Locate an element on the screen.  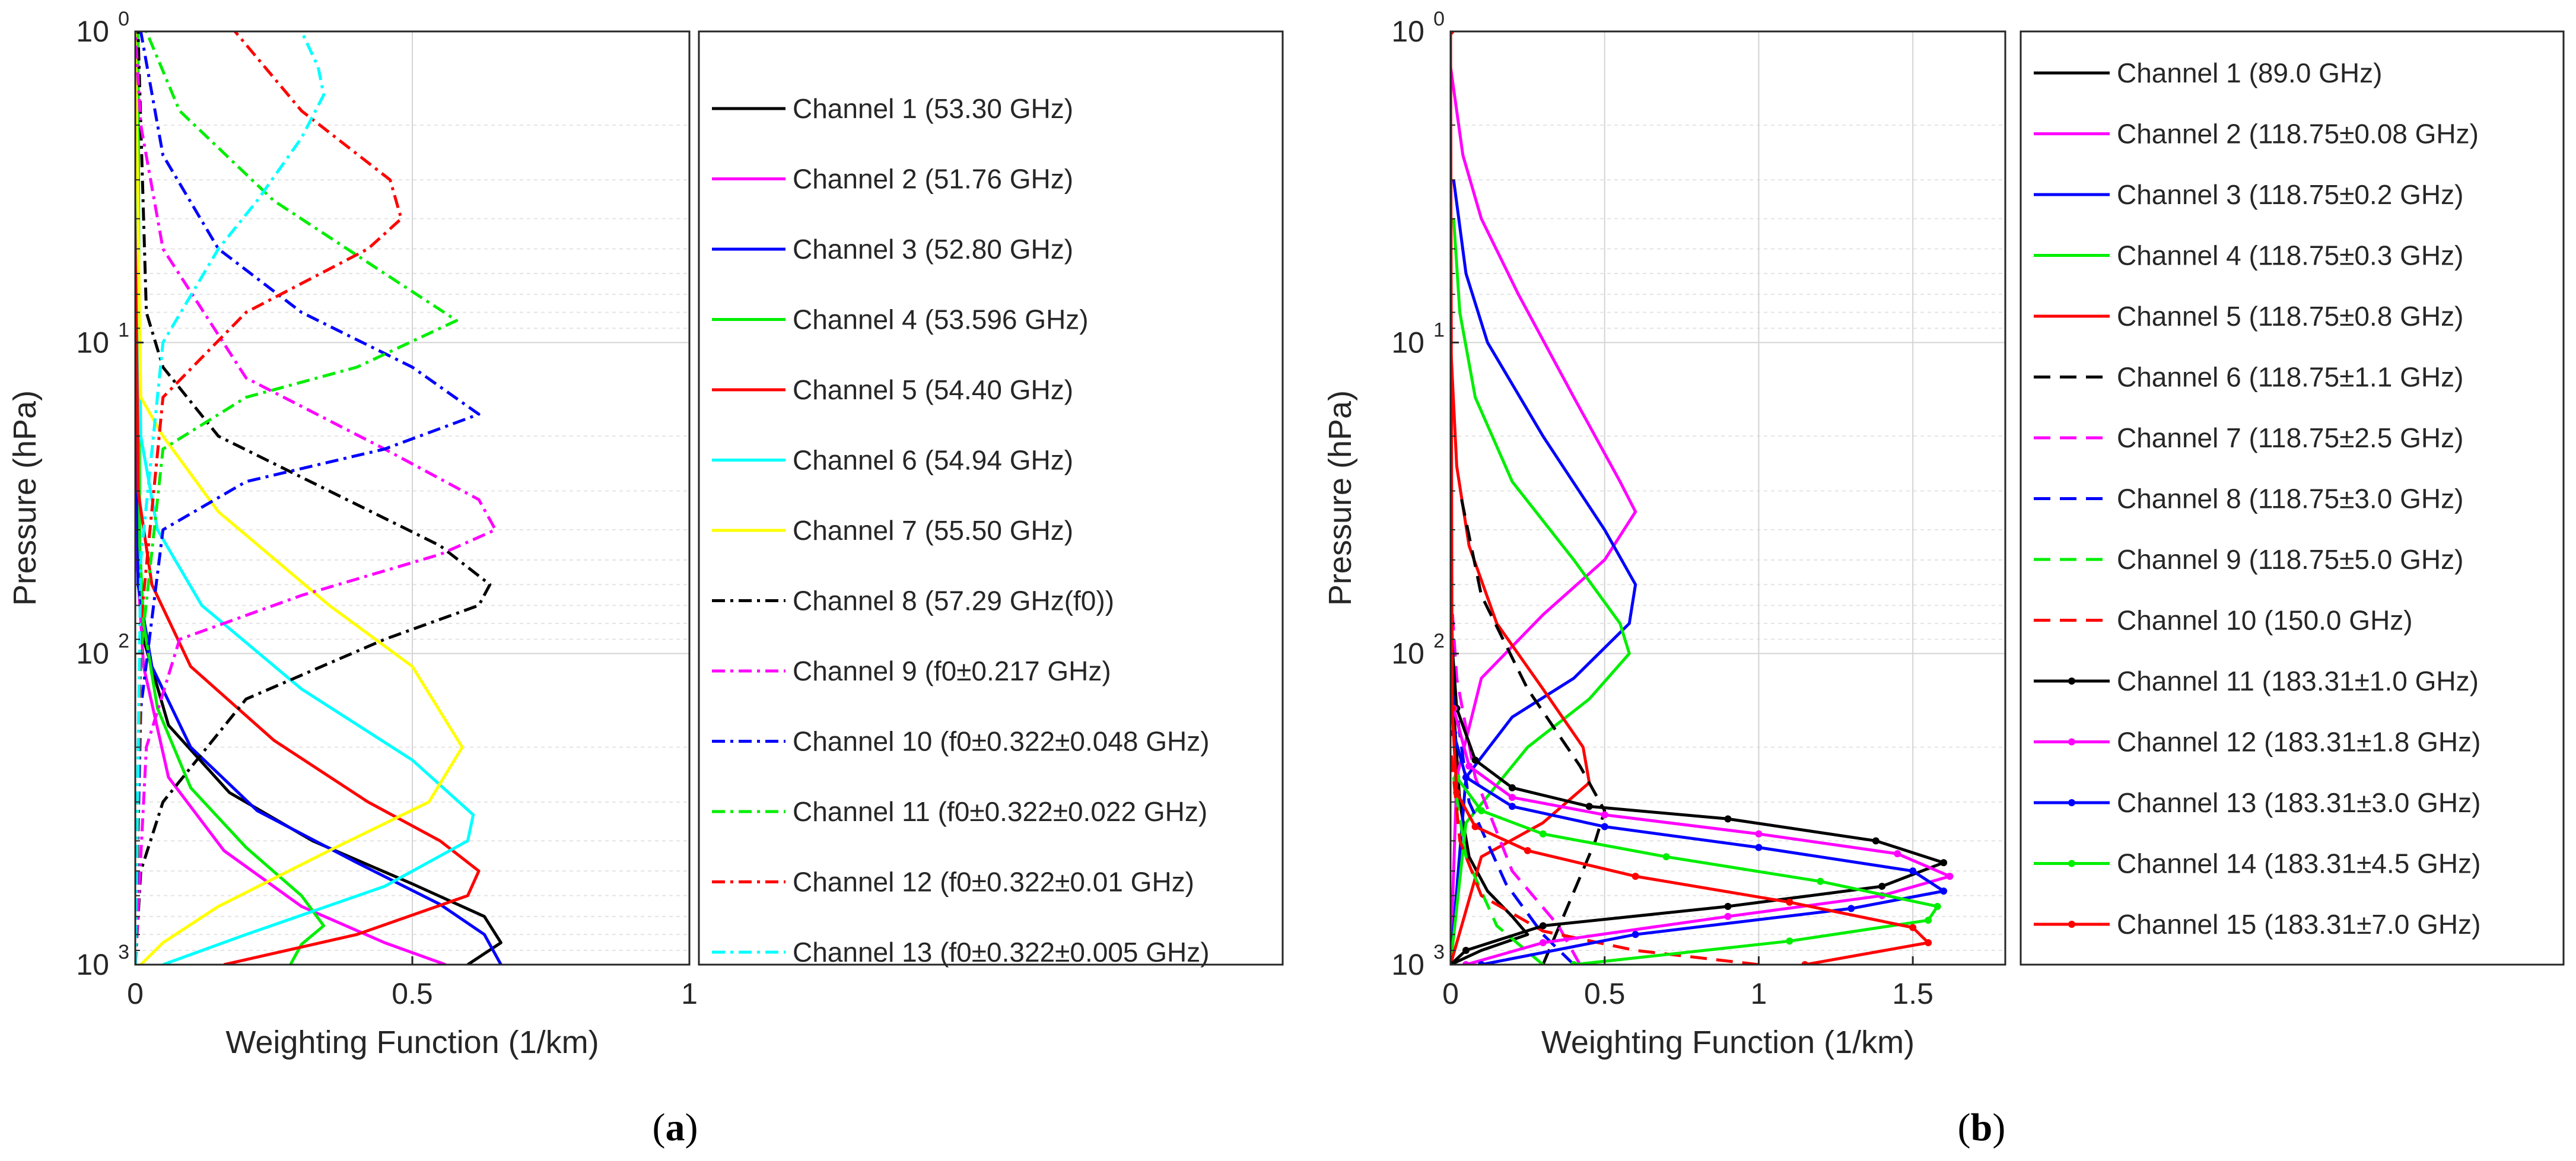
legend-label-10: Channel 10 (150.0 GHz) is located at coordinates (2265, 620).